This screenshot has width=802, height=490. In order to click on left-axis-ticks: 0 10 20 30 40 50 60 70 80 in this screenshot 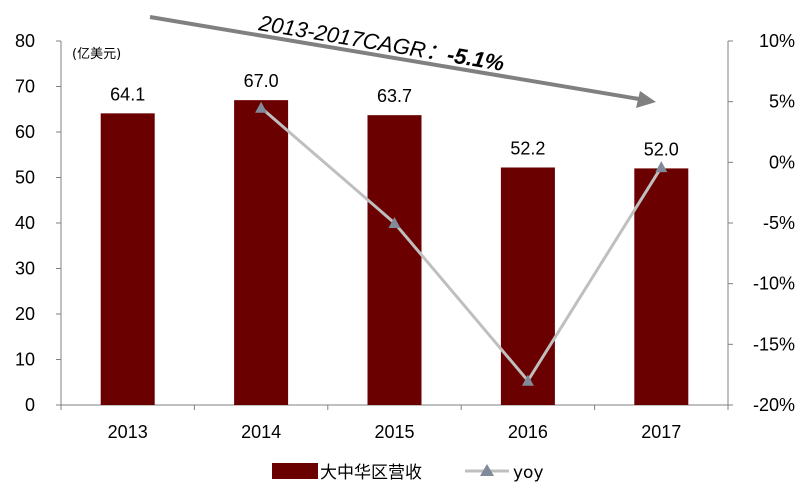, I will do `click(38, 223)`.